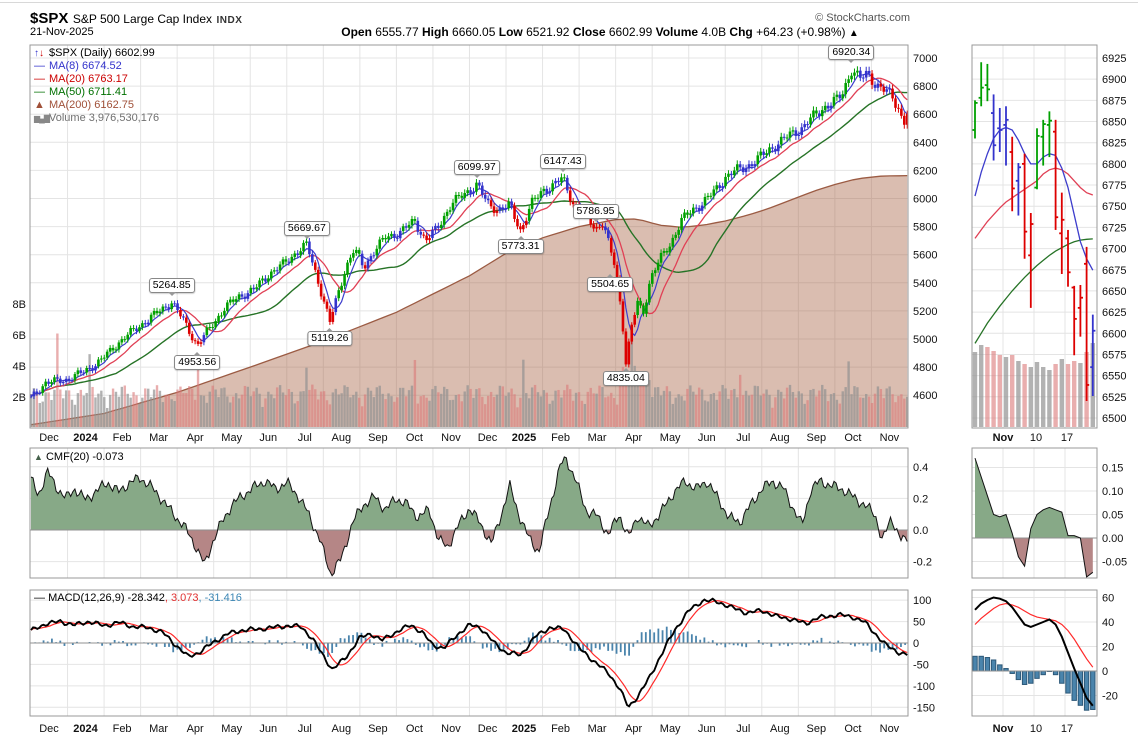 The height and width of the screenshot is (754, 1138). Describe the element at coordinates (49, 18) in the screenshot. I see `symbol: $SPX` at that location.